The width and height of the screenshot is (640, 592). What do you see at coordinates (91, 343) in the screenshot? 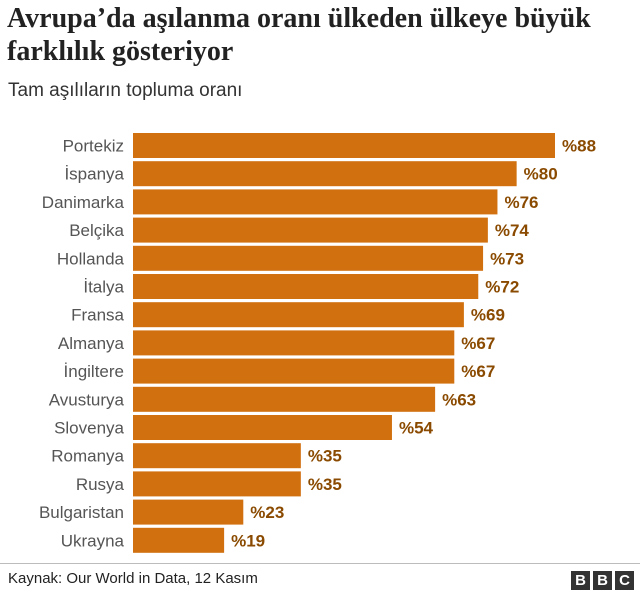
I see `category-label: Almanya` at bounding box center [91, 343].